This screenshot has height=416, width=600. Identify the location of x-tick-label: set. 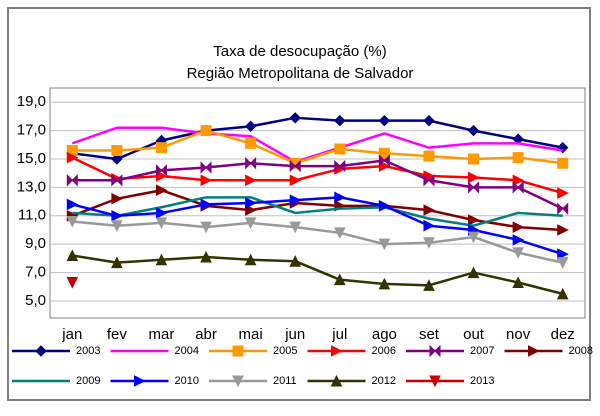
(429, 334).